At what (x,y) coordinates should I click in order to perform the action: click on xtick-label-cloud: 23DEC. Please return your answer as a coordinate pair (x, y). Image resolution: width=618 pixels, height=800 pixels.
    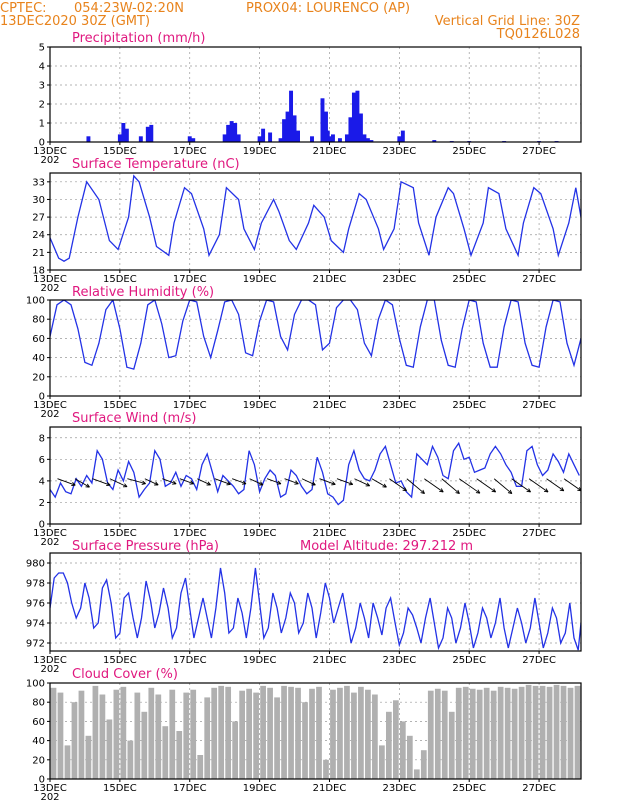
    Looking at the image, I should click on (399, 788).